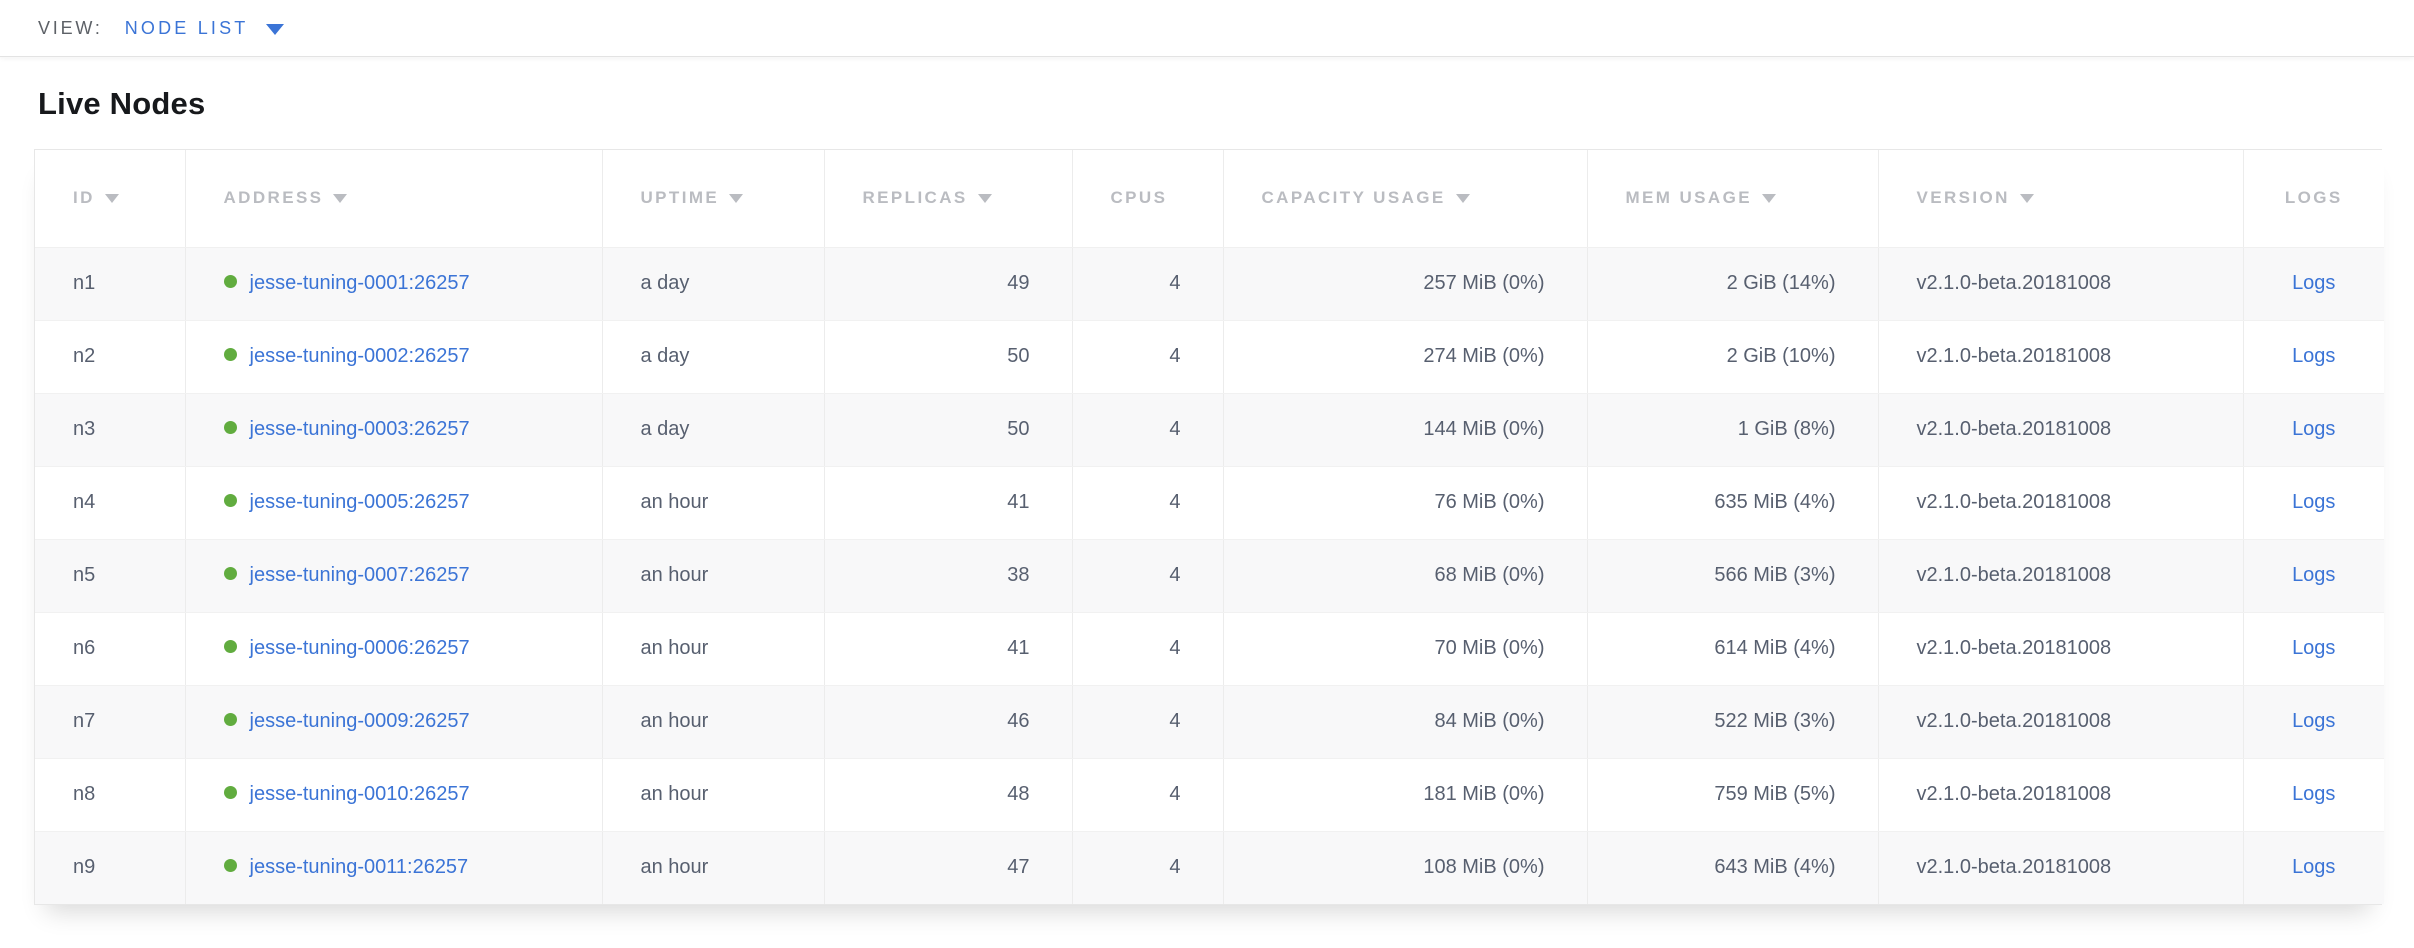  What do you see at coordinates (1732, 430) in the screenshot?
I see `mem-usage-cell: 1 GiB (8%)` at bounding box center [1732, 430].